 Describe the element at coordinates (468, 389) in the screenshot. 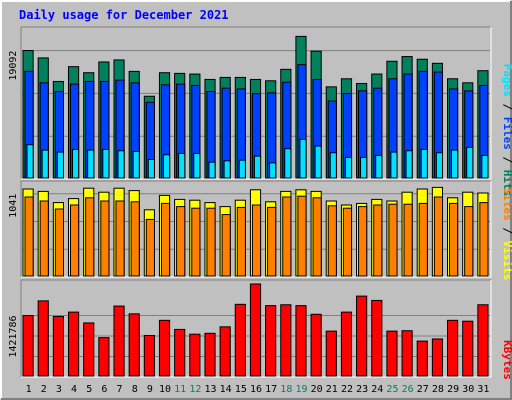

I see `day-label-30: 30` at that location.